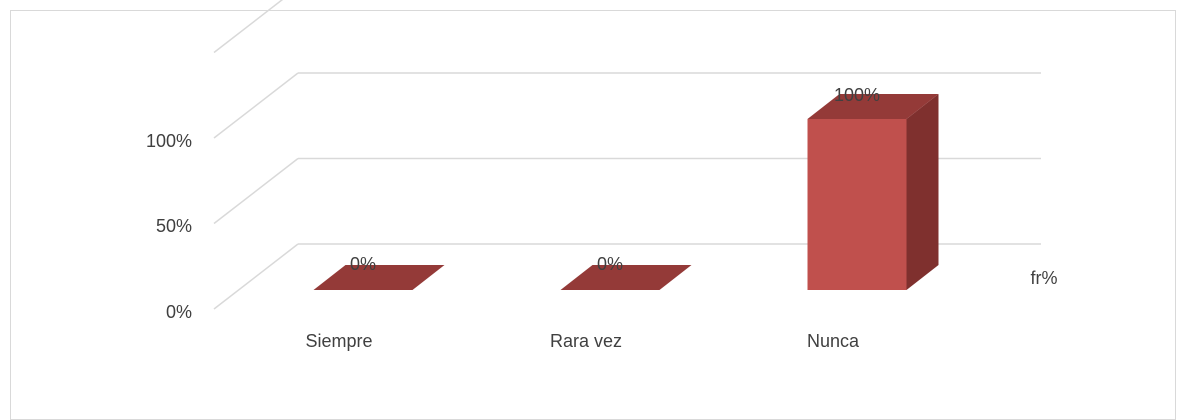 The height and width of the screenshot is (420, 1188). Describe the element at coordinates (363, 264) in the screenshot. I see `data-label-siempre: 0%` at that location.